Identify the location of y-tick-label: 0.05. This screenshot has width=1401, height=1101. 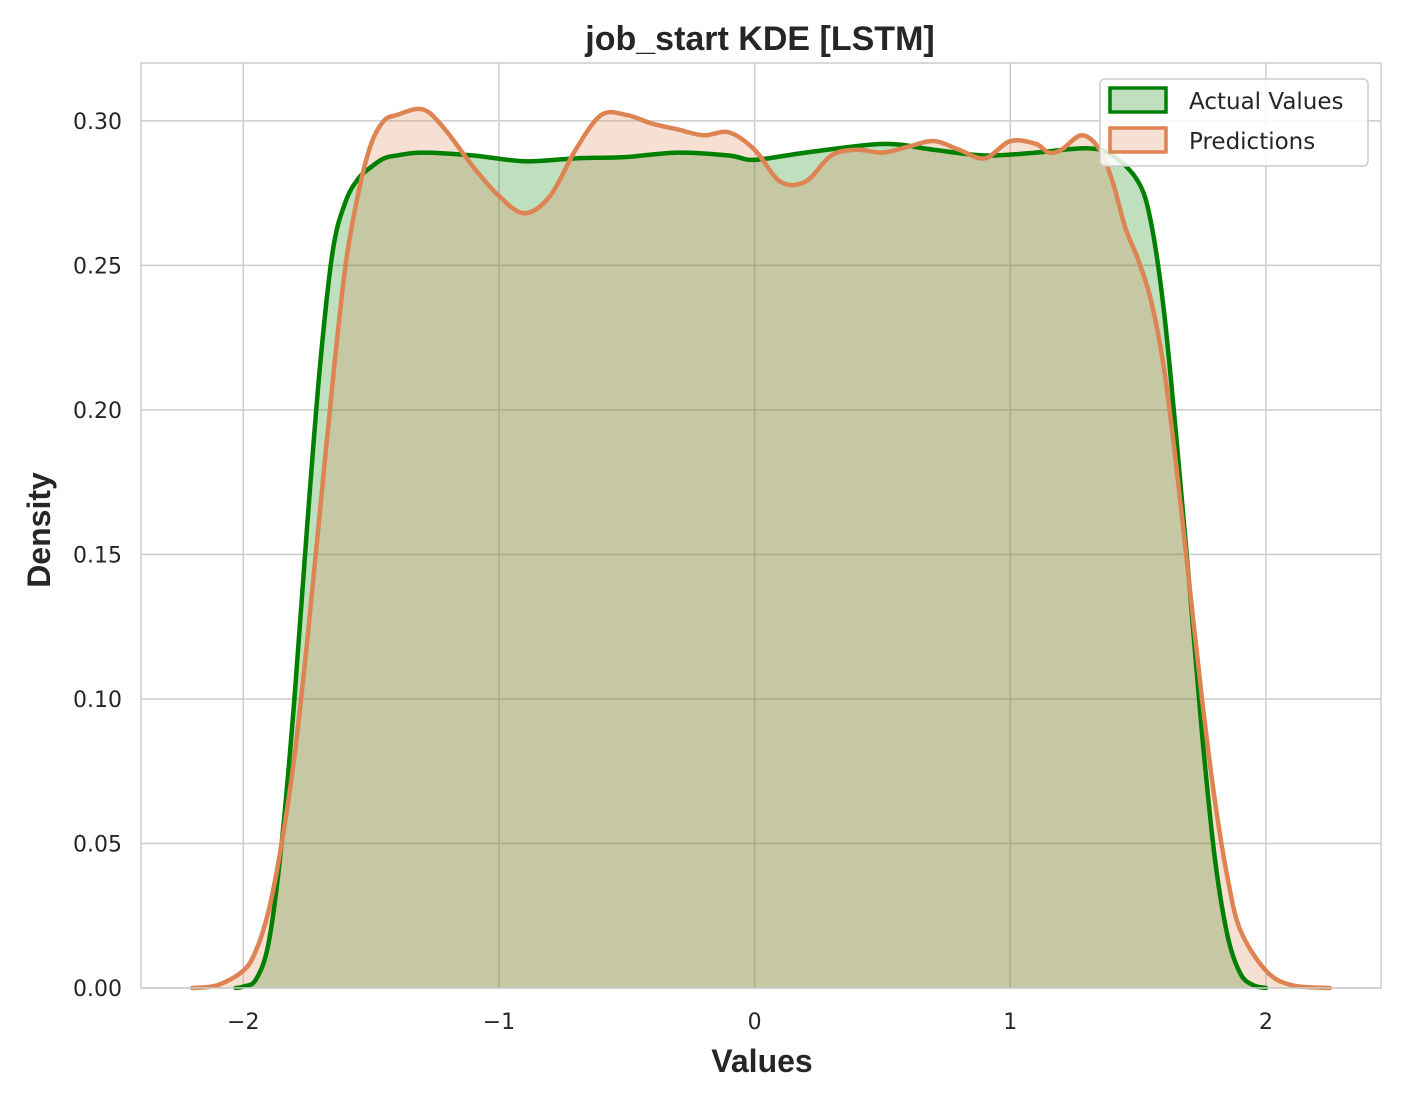
(97, 844).